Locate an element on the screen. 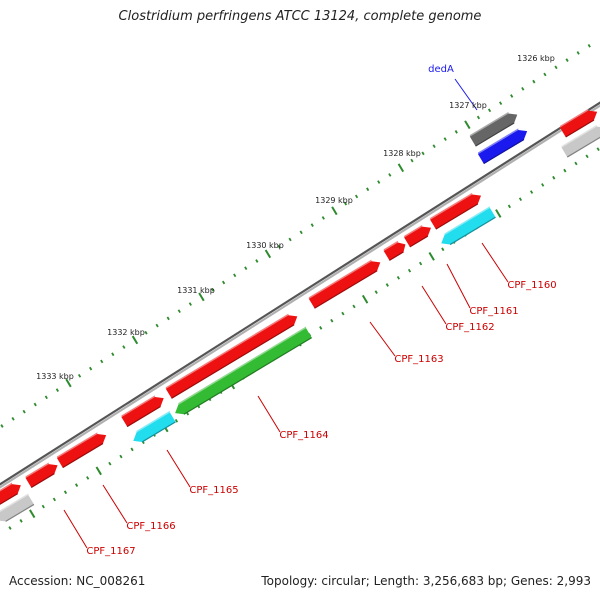 The image size is (600, 600). inner-major-tick is located at coordinates (32, 514).